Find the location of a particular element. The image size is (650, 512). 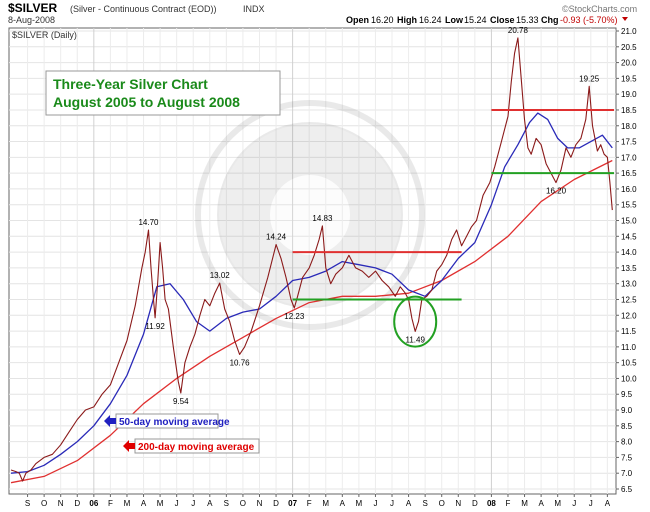

high-value: 16.24 is located at coordinates (430, 20).